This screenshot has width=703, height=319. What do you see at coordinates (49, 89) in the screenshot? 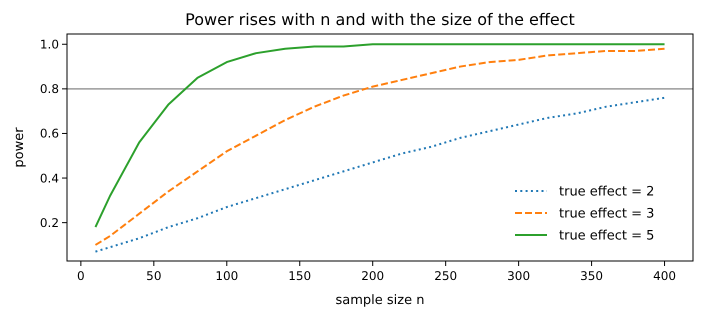
I see `y-tick-label: 0.8` at bounding box center [49, 89].